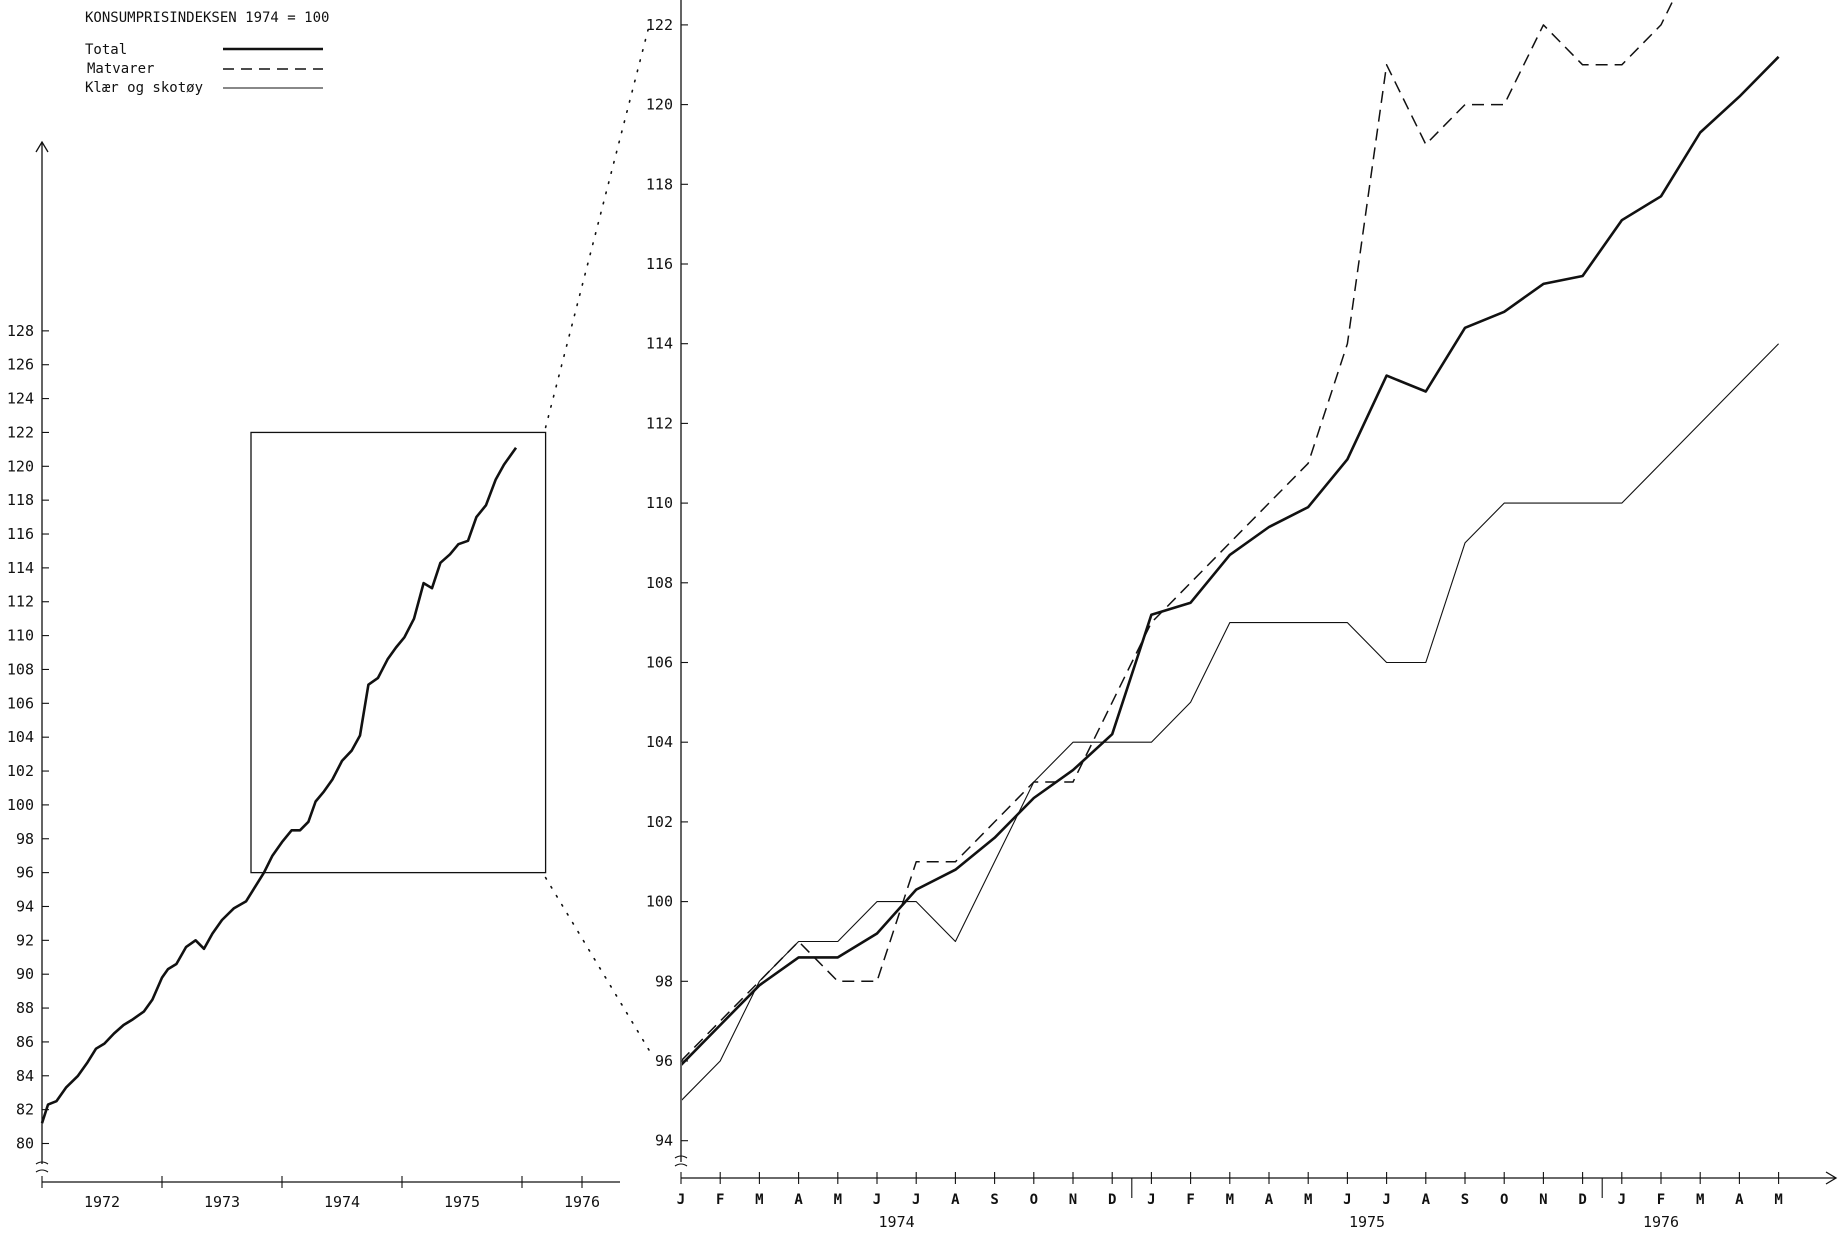  What do you see at coordinates (42, 146) in the screenshot?
I see `left-y-axis-arrow` at bounding box center [42, 146].